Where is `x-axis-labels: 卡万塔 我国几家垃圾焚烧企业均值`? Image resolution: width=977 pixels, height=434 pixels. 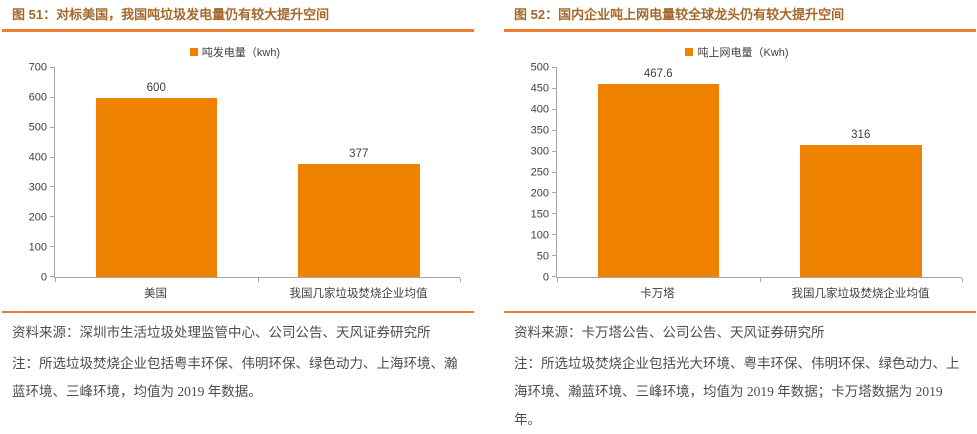
x-axis-labels: 卡万塔 我国几家垃圾焚烧企业均值 is located at coordinates (759, 293).